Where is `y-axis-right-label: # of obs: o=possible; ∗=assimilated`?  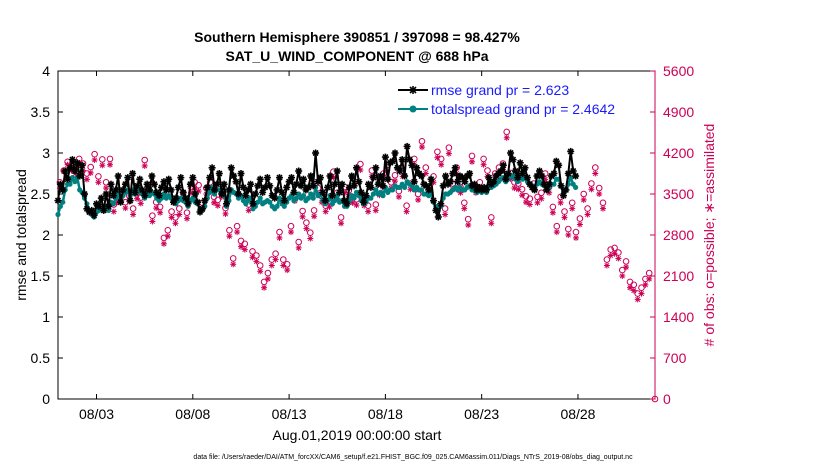 y-axis-right-label: # of obs: o=possible; ∗=assimilated is located at coordinates (709, 235).